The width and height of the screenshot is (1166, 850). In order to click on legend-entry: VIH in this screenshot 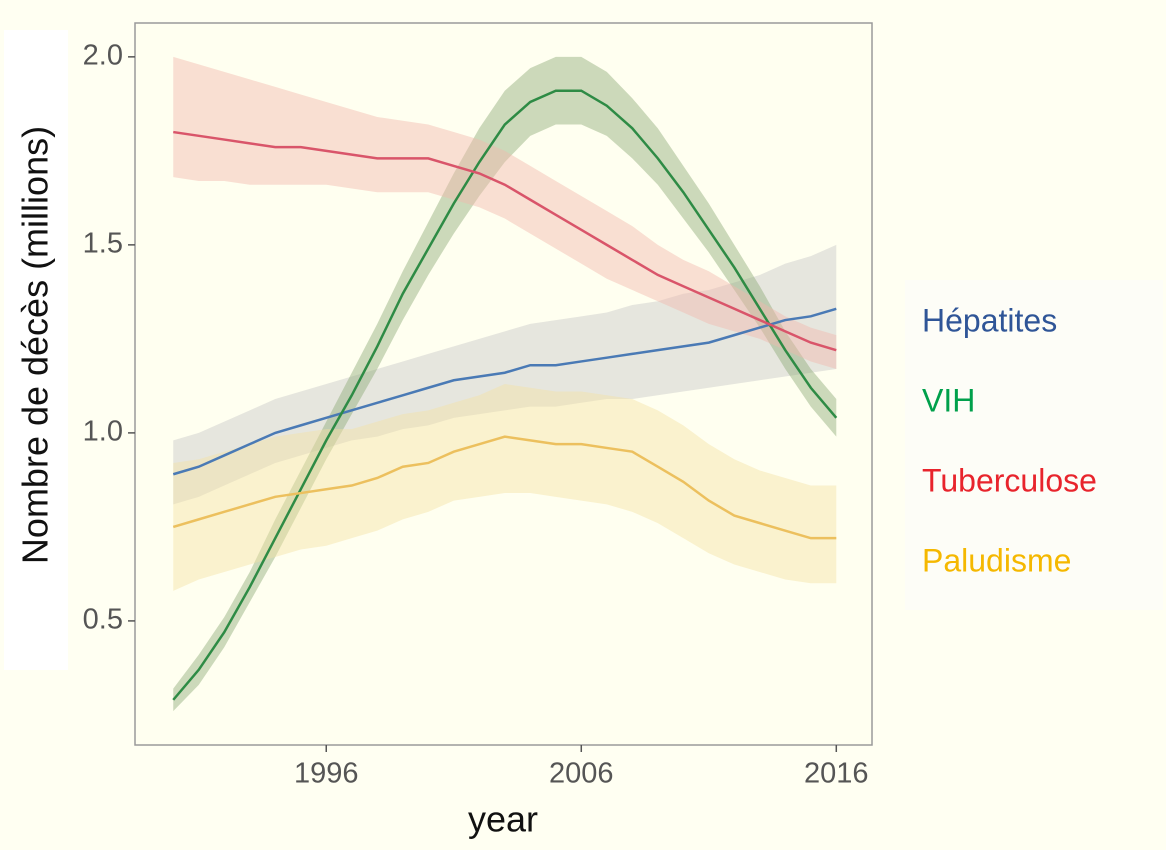, I will do `click(948, 400)`.